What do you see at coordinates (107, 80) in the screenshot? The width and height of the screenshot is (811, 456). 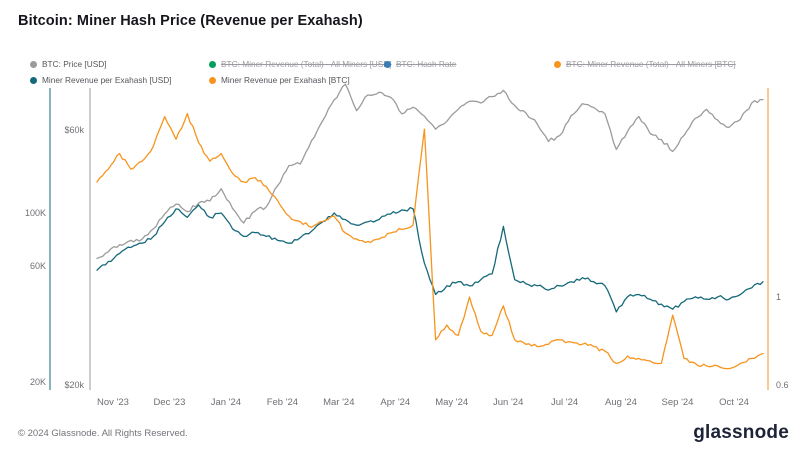 I see `legend-item-label: Miner Revenue per Exahash [USD]` at bounding box center [107, 80].